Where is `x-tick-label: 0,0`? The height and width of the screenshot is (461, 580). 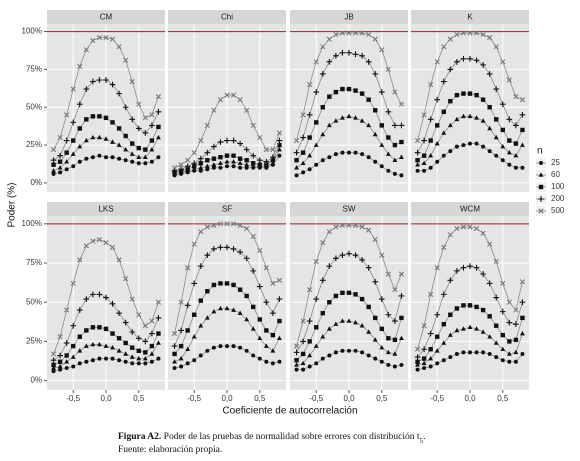
x-tick-label: 0,0 is located at coordinates (227, 398).